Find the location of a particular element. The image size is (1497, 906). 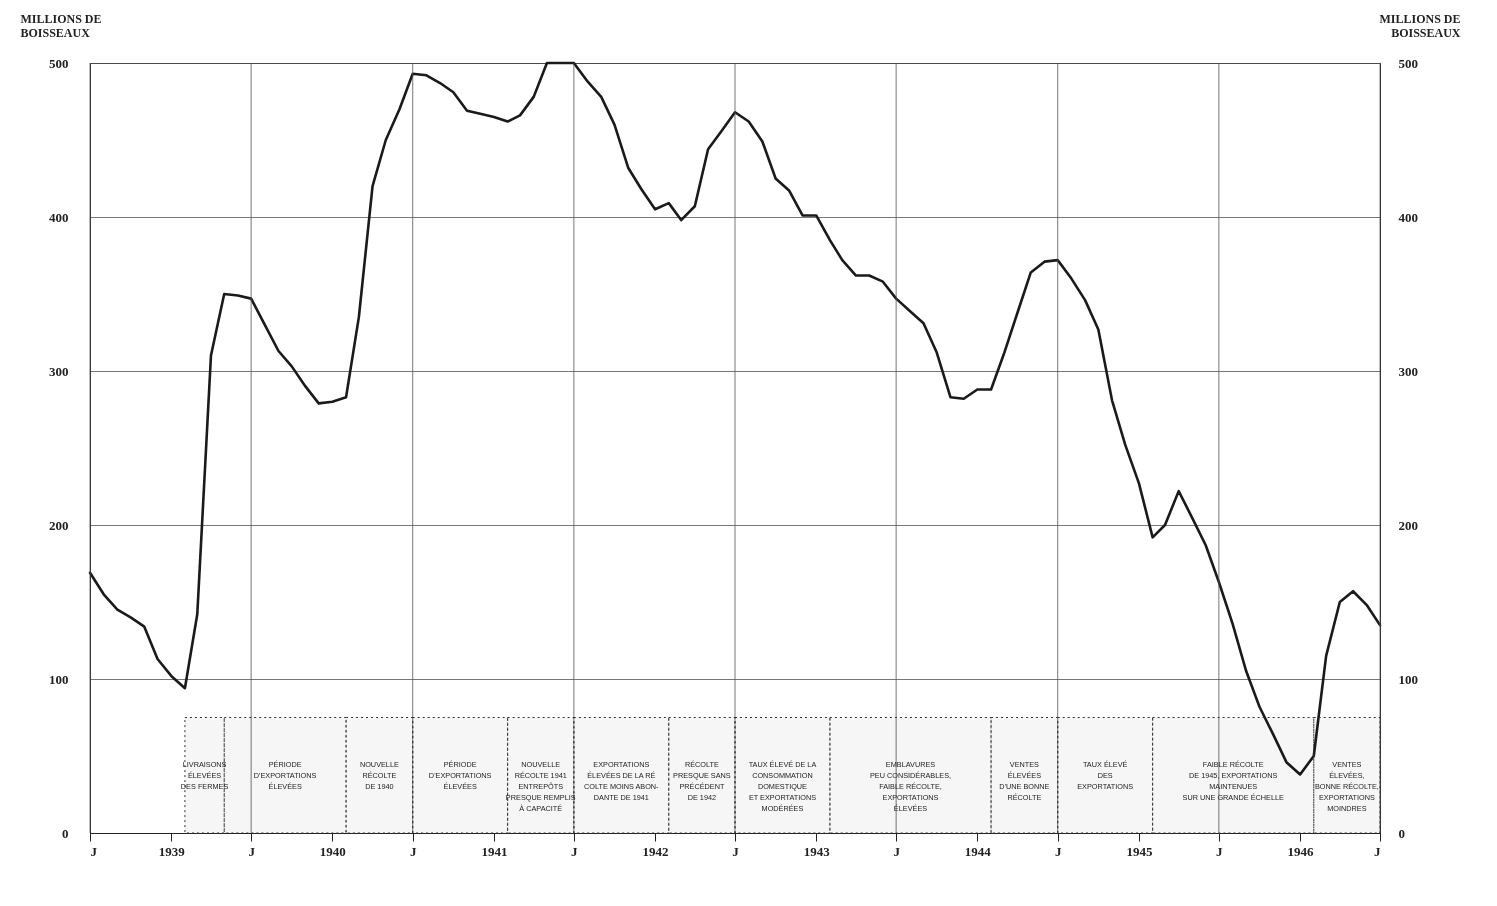

y2-tick-label: 500 is located at coordinates (1408, 63).